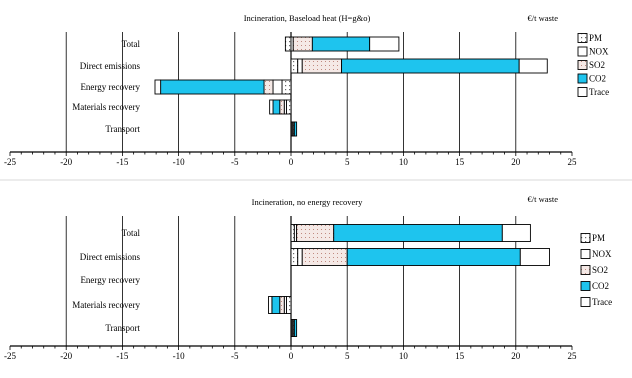  I want to click on chart-title: Incineration, Baseload heat (H=g&o), so click(307, 18).